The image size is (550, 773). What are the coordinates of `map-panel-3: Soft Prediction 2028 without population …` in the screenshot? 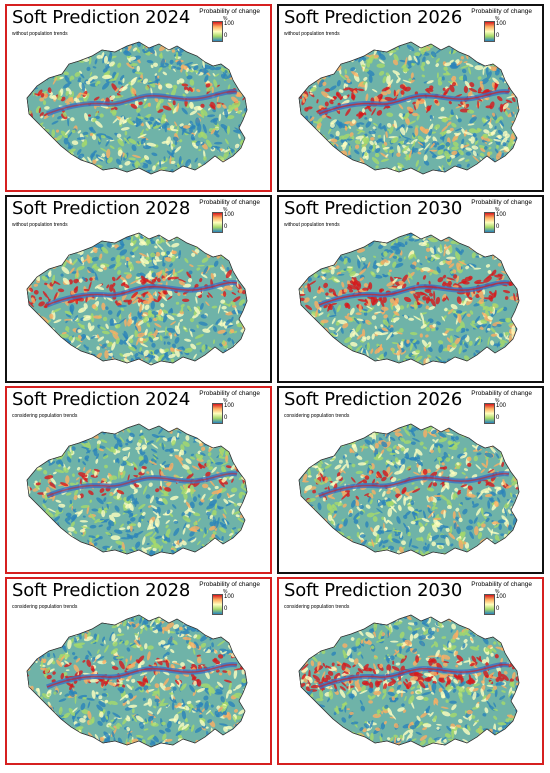 It's located at (138, 289).